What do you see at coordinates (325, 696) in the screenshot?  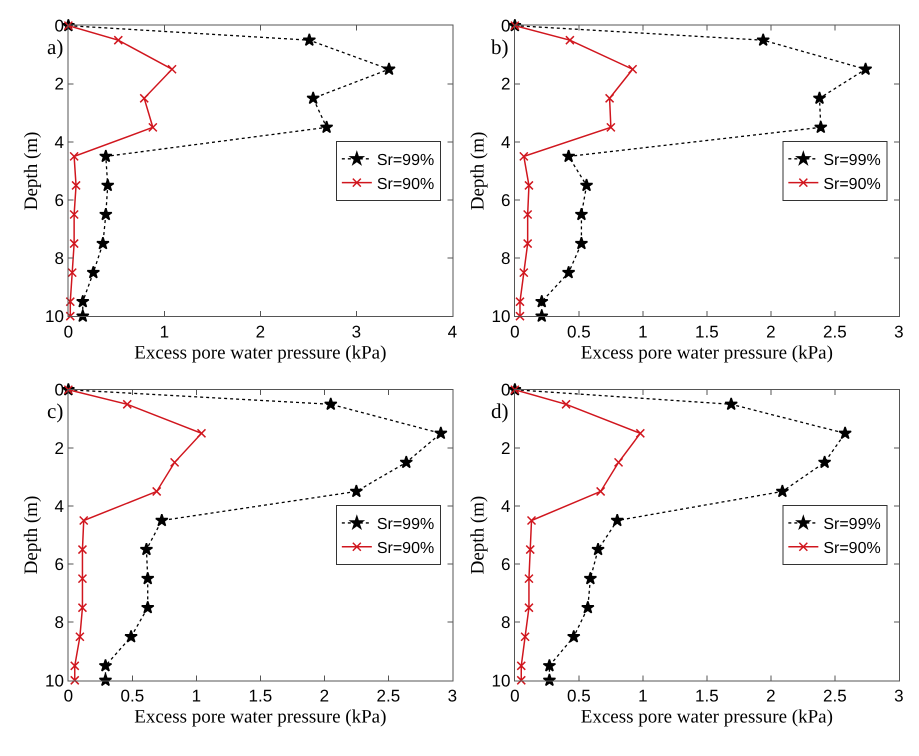 I see `x-tick-label: 2` at bounding box center [325, 696].